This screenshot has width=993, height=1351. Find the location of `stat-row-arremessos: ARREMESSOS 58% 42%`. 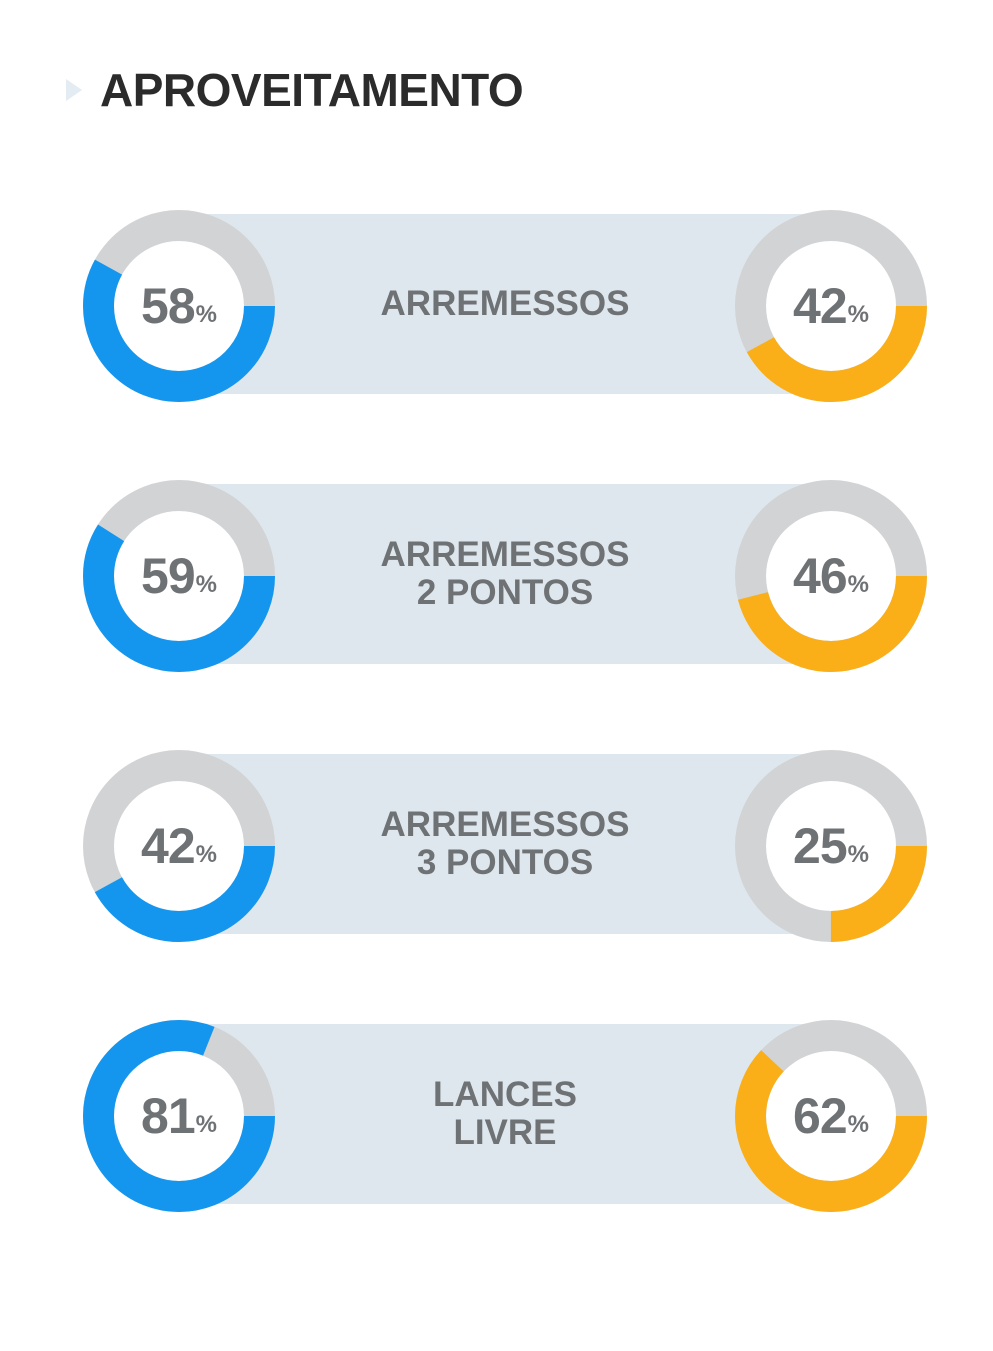

stat-row-arremessos: ARREMESSOS 58% 42% is located at coordinates (505, 306).